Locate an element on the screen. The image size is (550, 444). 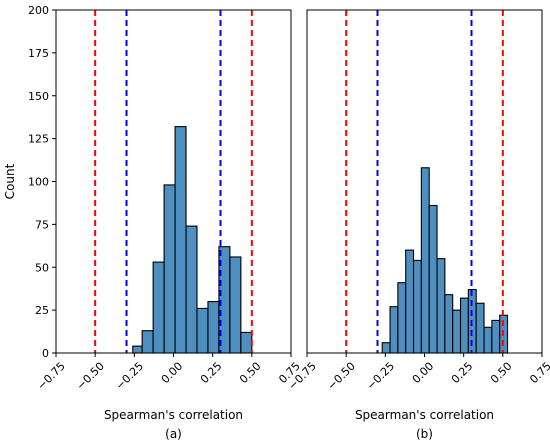
y-tick-label: 75 is located at coordinates (42, 224).